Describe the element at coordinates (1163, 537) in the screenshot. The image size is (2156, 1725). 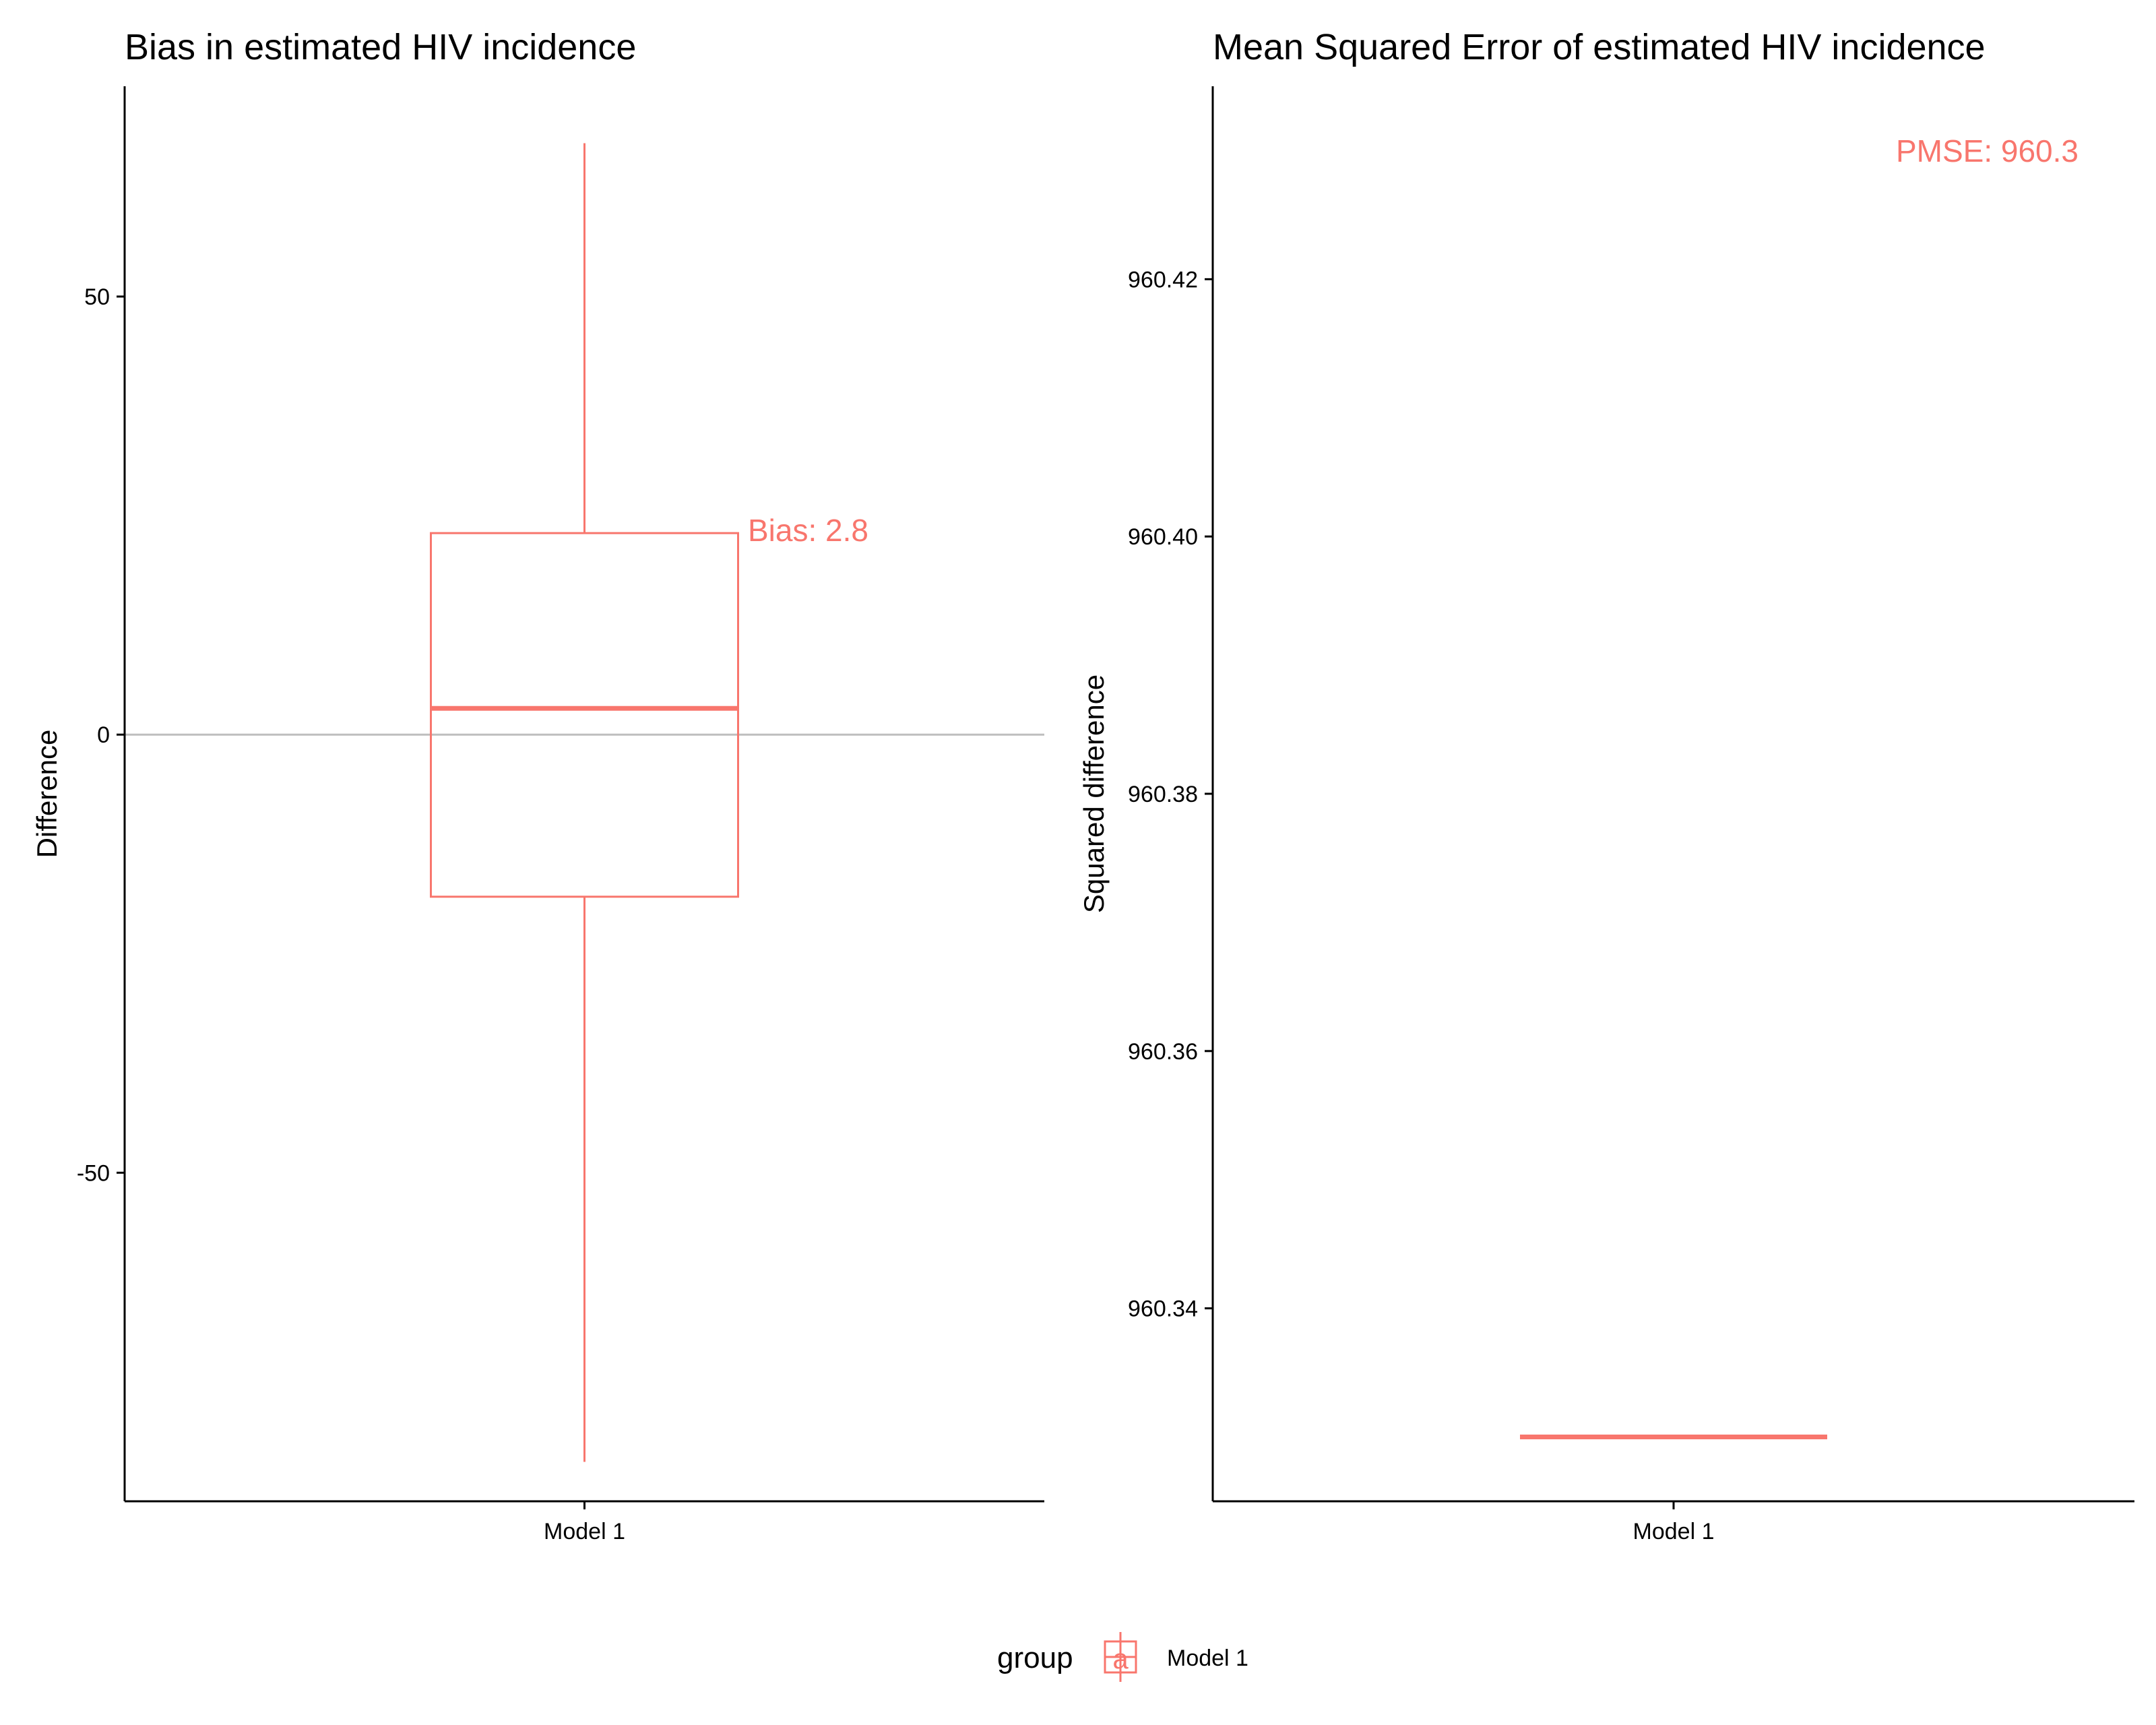
I see `mse-y-tick-label: 960.40` at that location.